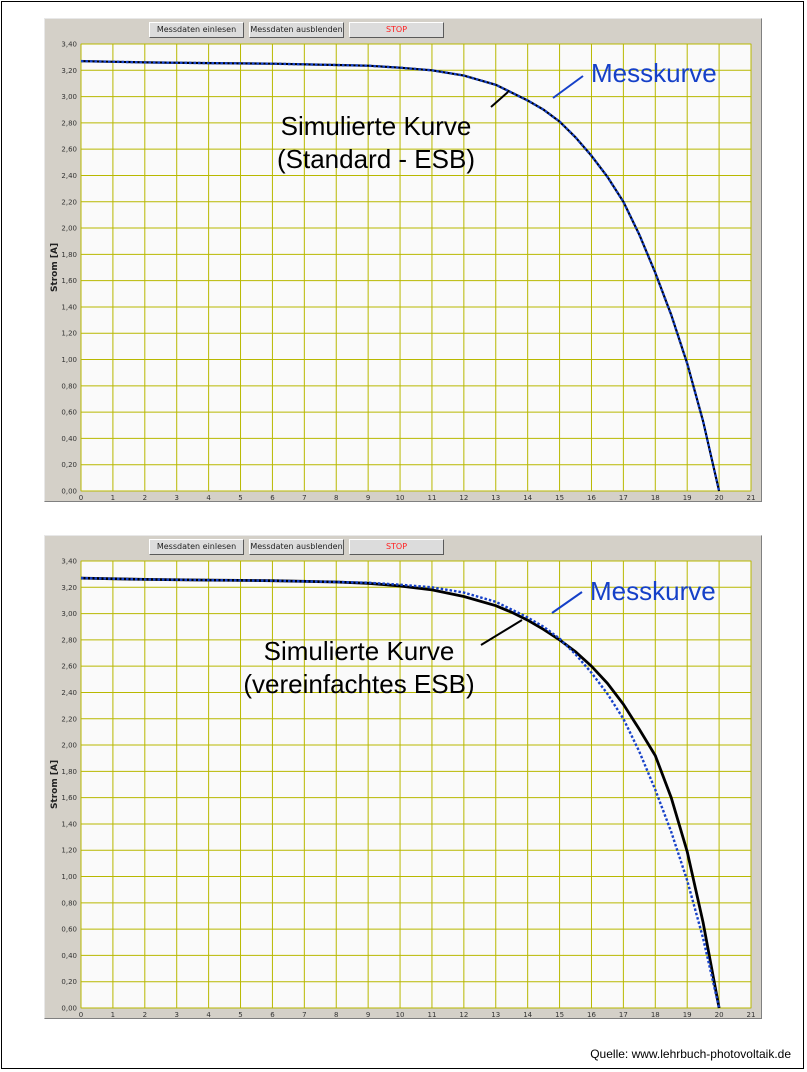 The image size is (807, 1072). I want to click on x-tick-label: 19, so click(687, 1014).